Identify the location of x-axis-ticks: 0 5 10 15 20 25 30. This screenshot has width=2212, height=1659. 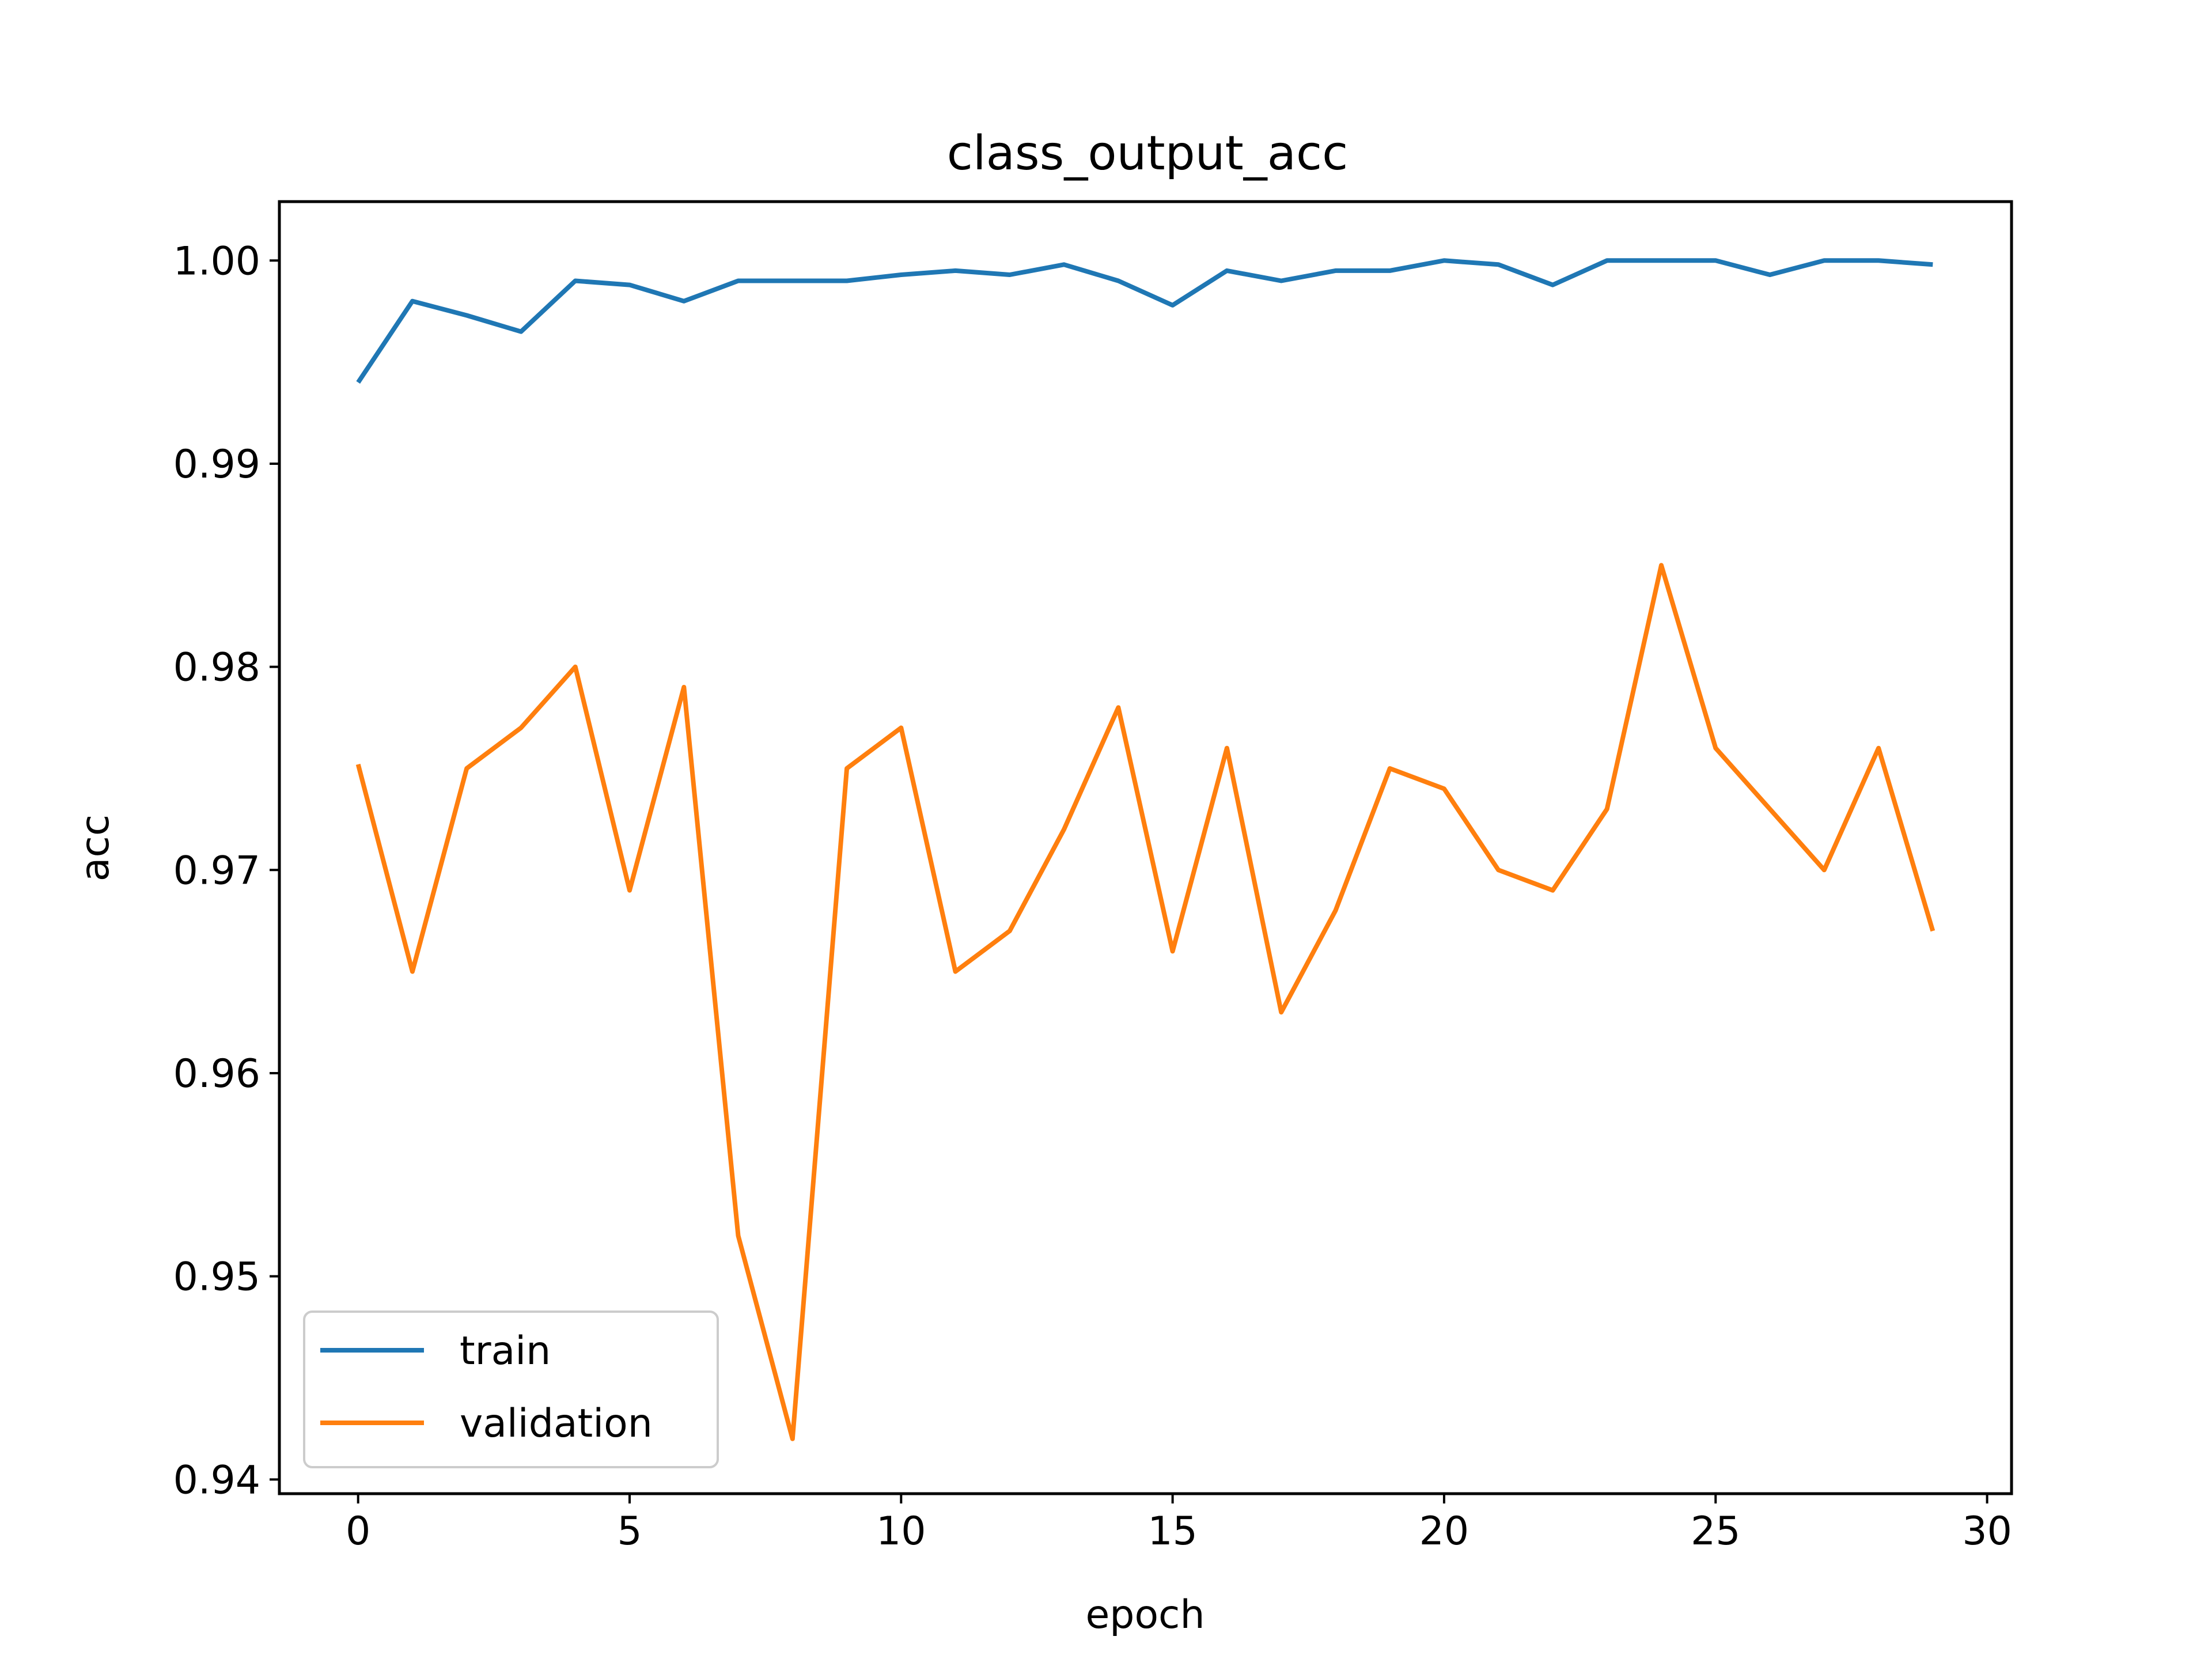
(1179, 1524).